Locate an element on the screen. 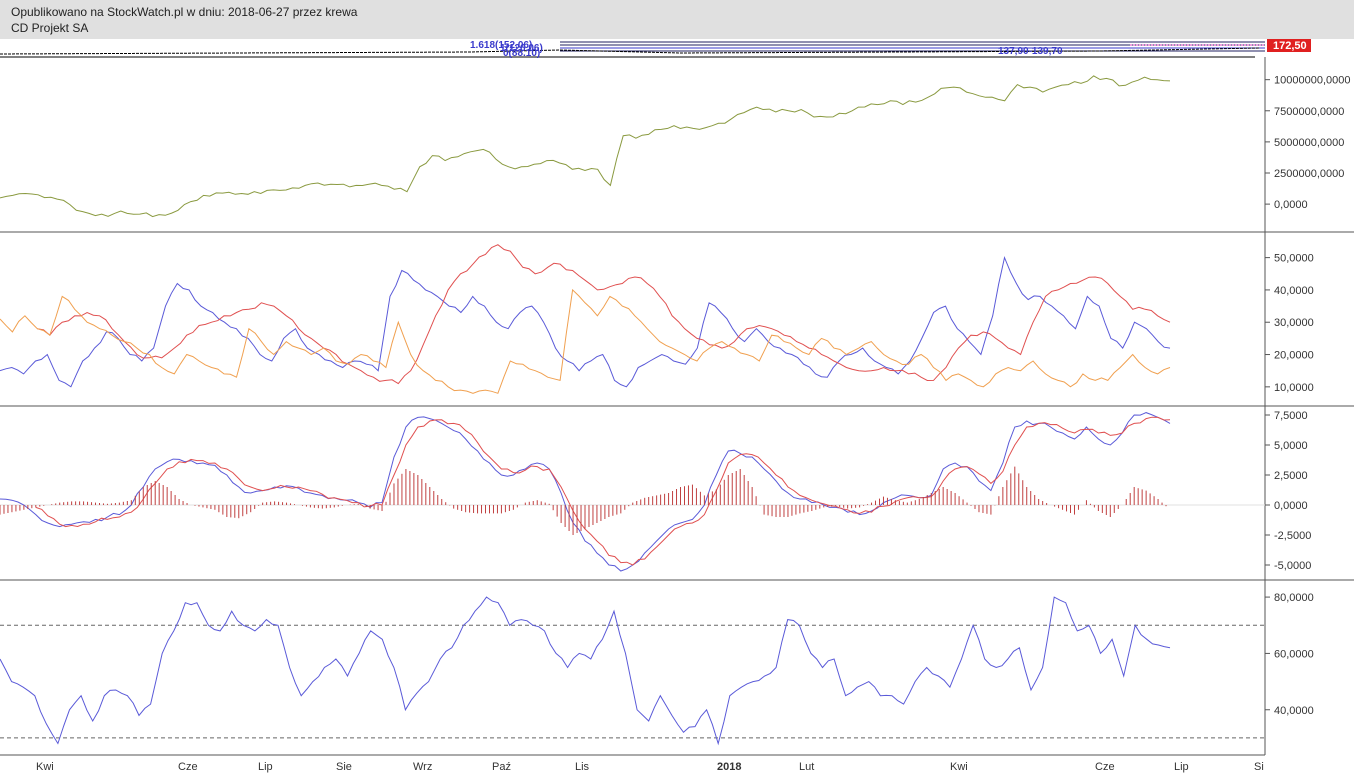  y-tick-label: 2,5000 is located at coordinates (1291, 476).